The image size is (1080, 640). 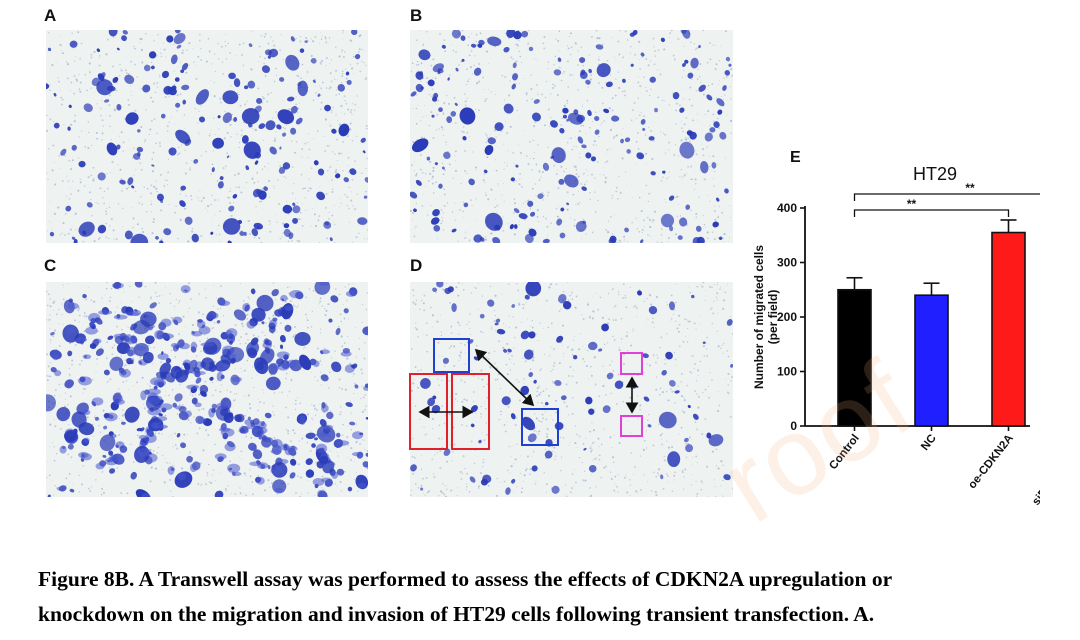 I want to click on x-tick-label-0: Control, so click(x=844, y=452).